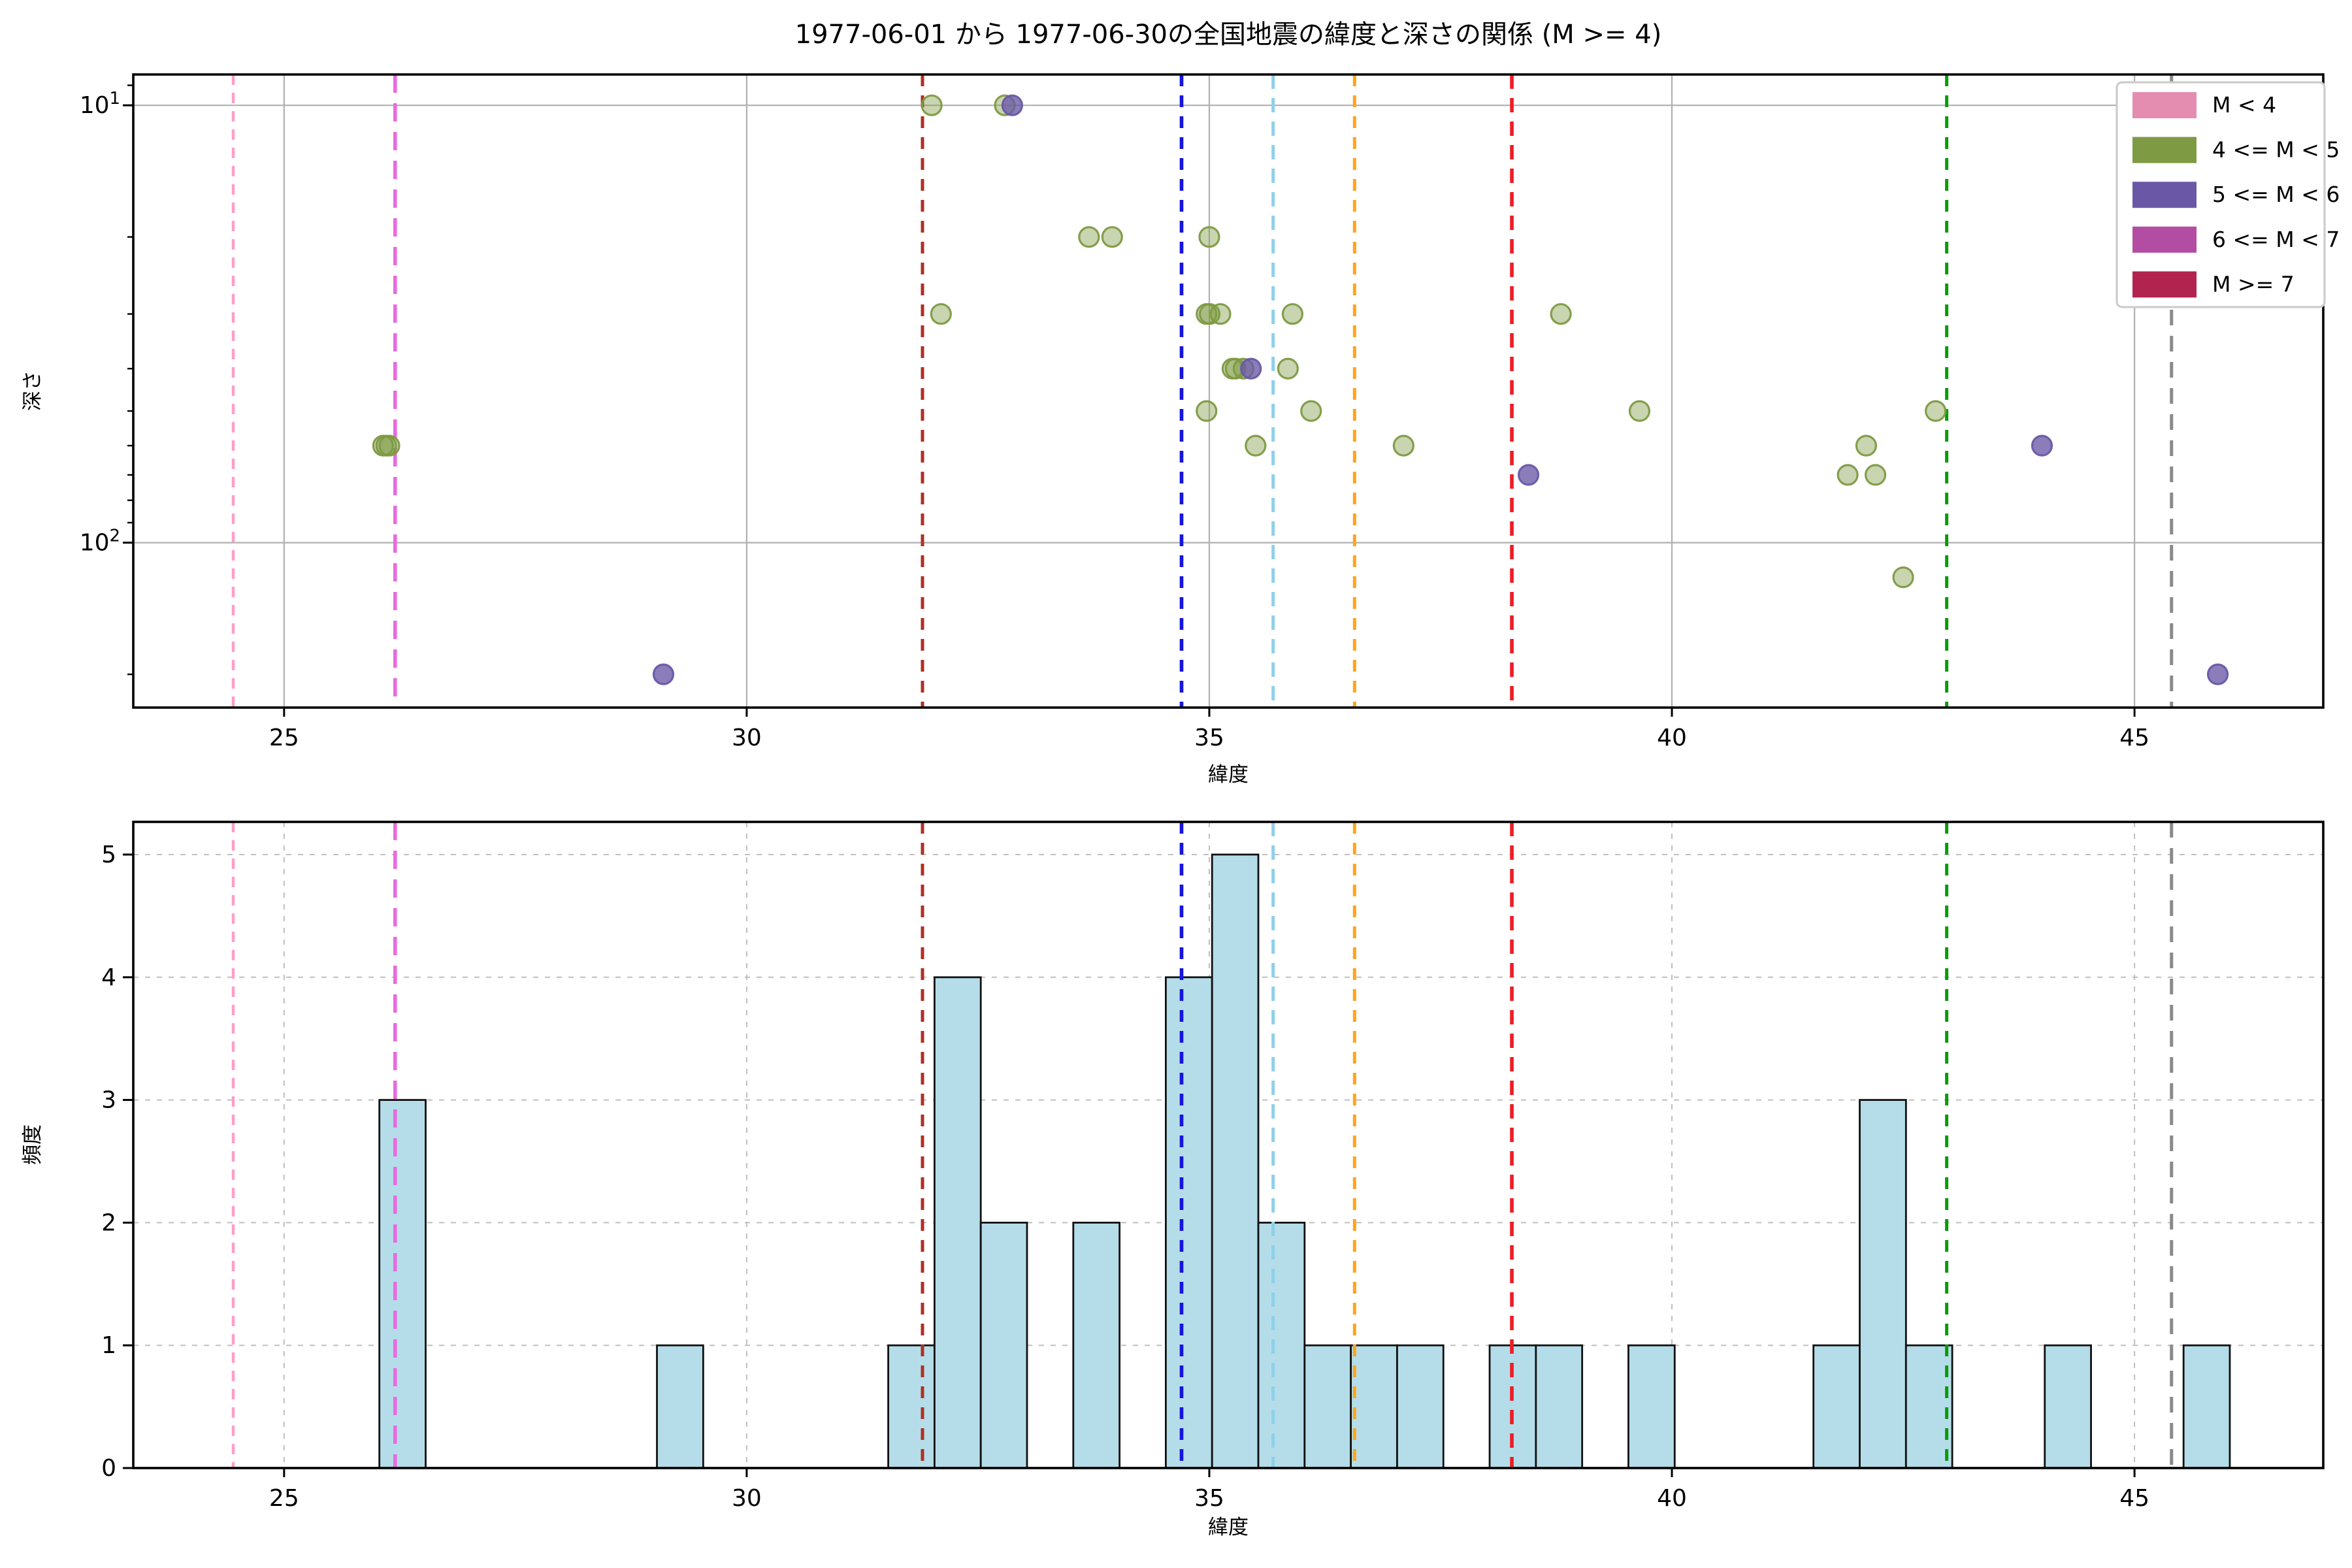  Describe the element at coordinates (2276, 239) in the screenshot. I see `legend-label-4: 6 <= M < 7` at that location.